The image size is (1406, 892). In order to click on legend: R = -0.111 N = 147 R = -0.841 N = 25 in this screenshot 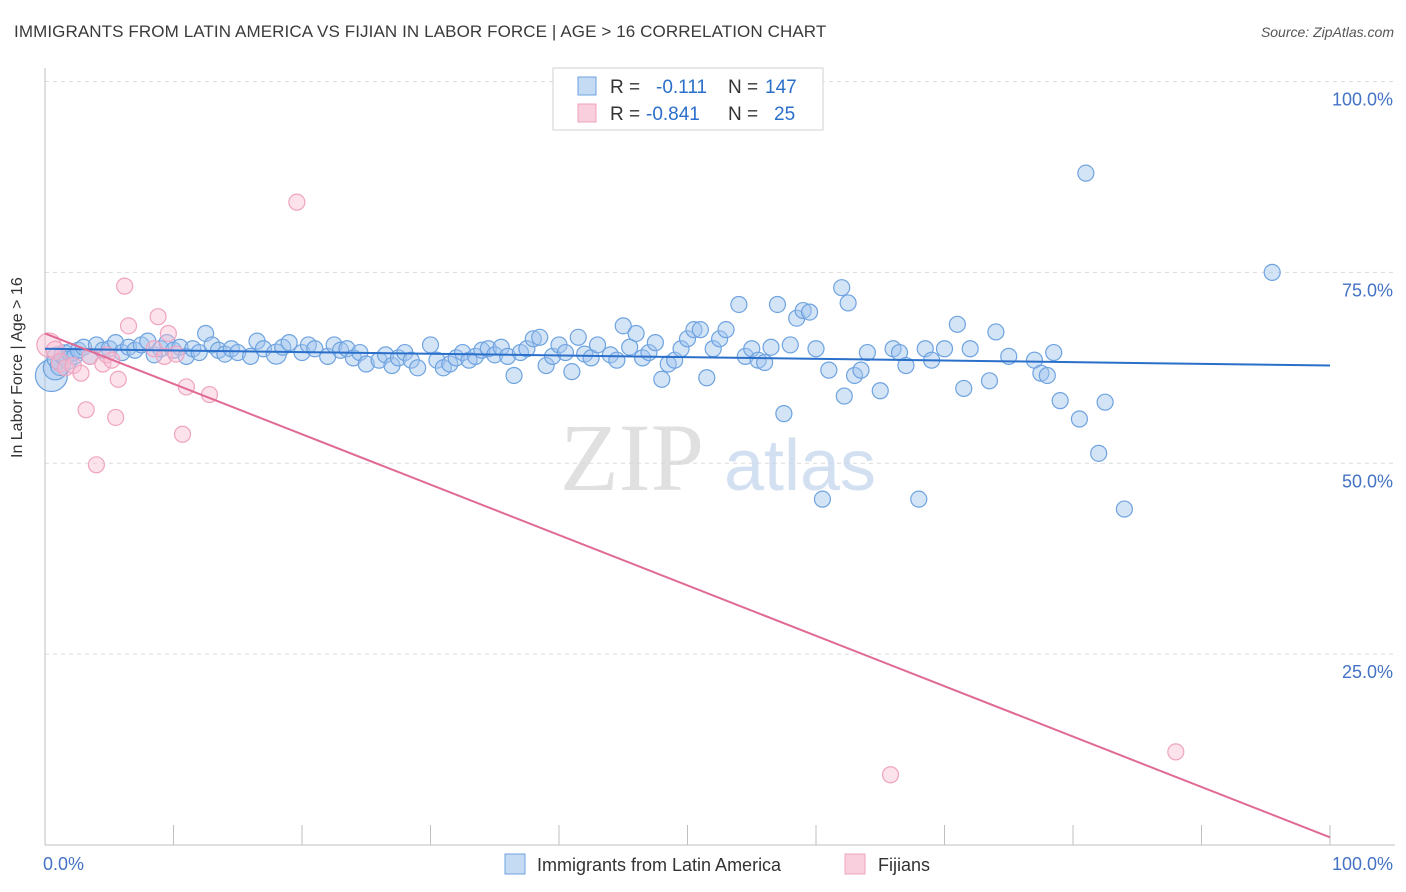, I will do `click(688, 99)`.